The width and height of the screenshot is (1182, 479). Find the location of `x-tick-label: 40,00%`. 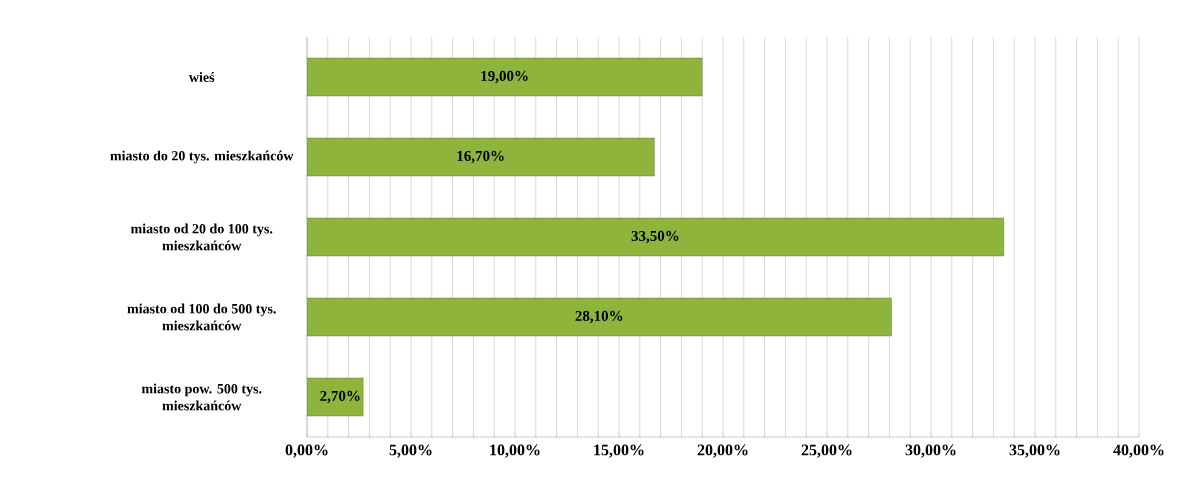

x-tick-label: 40,00% is located at coordinates (1138, 451).